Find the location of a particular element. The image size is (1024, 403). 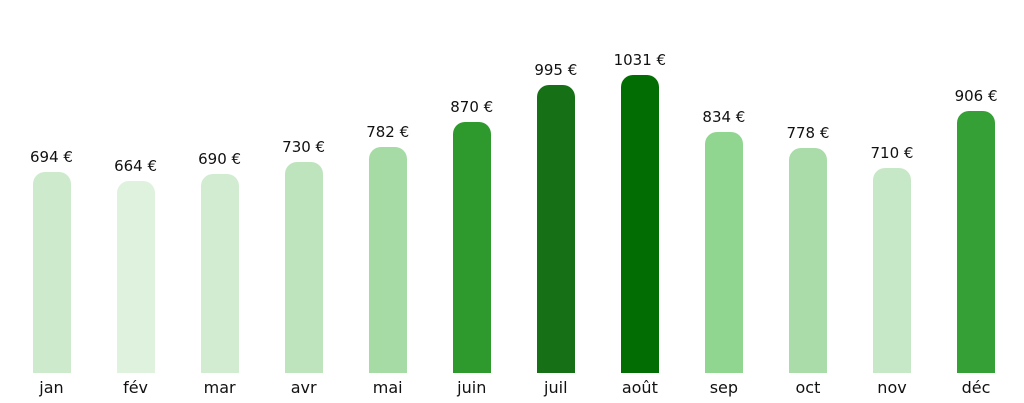

bar-value-label: 1031 € is located at coordinates (640, 60).